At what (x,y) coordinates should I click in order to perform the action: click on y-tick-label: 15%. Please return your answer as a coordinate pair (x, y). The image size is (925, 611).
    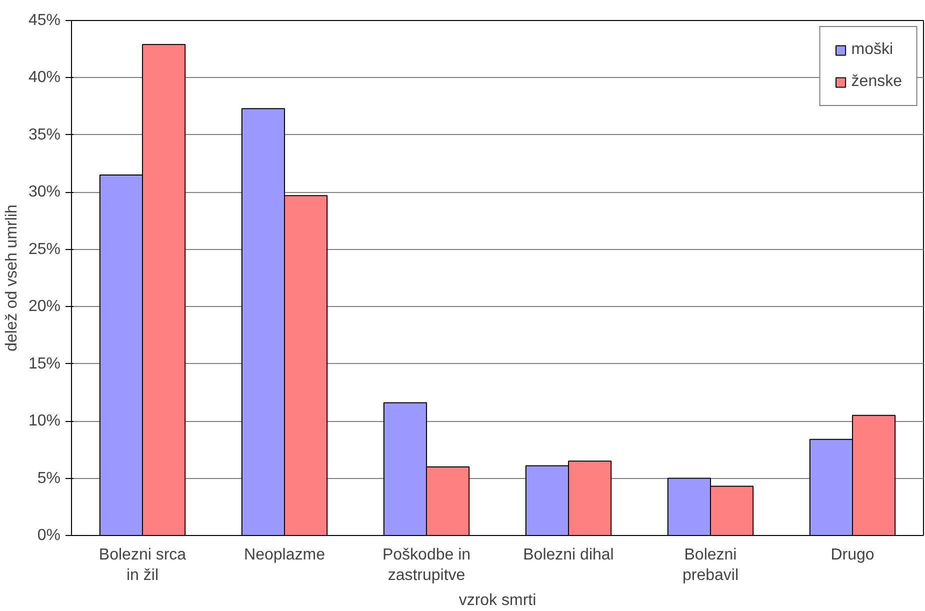
    Looking at the image, I should click on (44, 363).